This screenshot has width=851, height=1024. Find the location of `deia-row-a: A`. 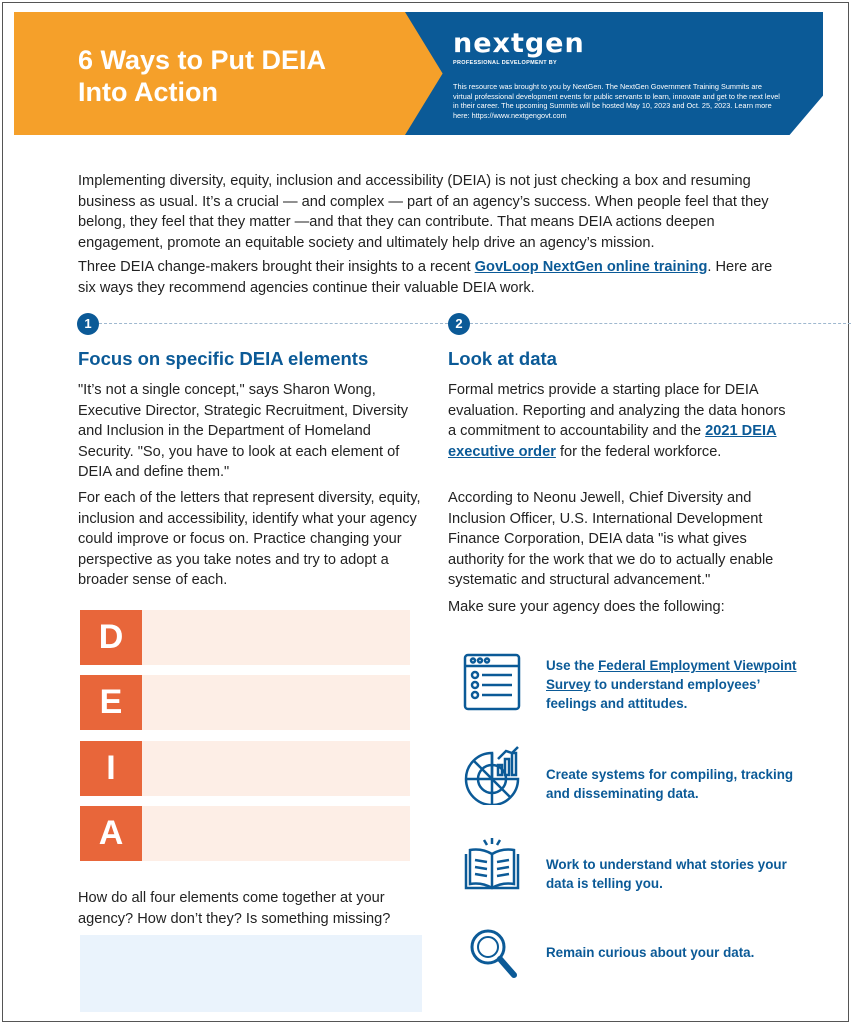

deia-row-a: A is located at coordinates (245, 833).